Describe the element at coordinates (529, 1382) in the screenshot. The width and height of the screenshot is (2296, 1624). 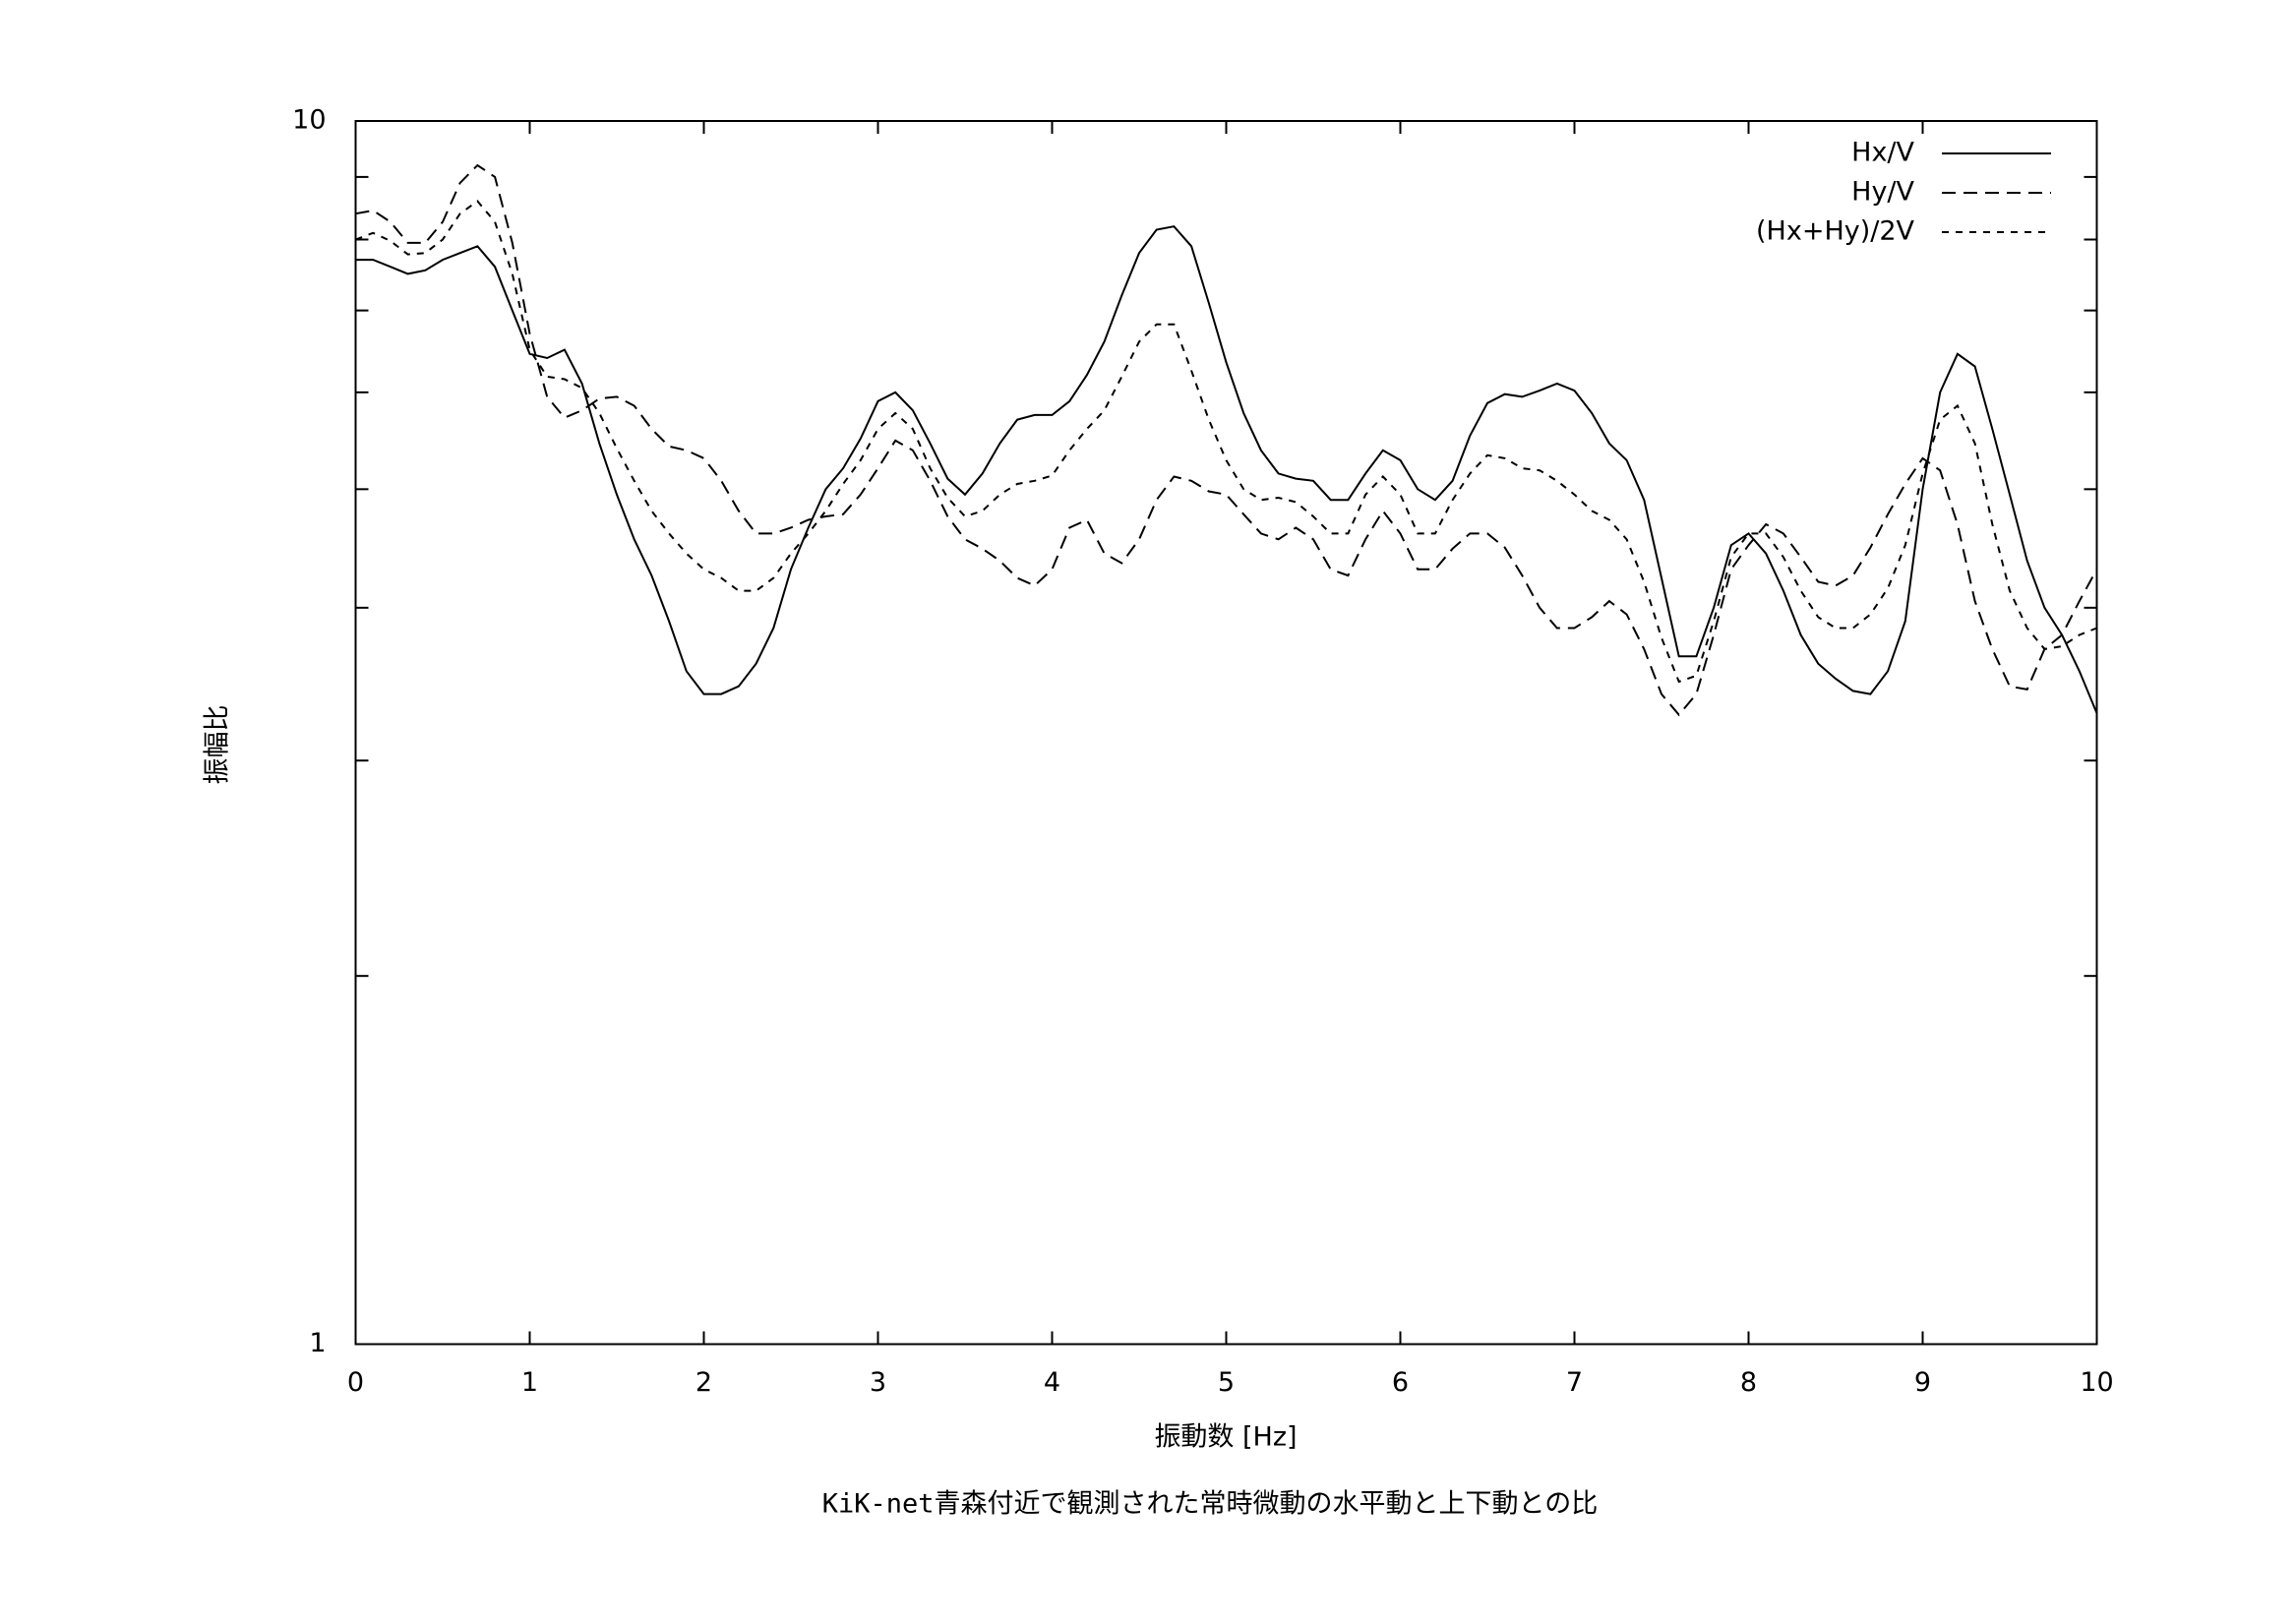
I see `x-tick-label: 1` at that location.